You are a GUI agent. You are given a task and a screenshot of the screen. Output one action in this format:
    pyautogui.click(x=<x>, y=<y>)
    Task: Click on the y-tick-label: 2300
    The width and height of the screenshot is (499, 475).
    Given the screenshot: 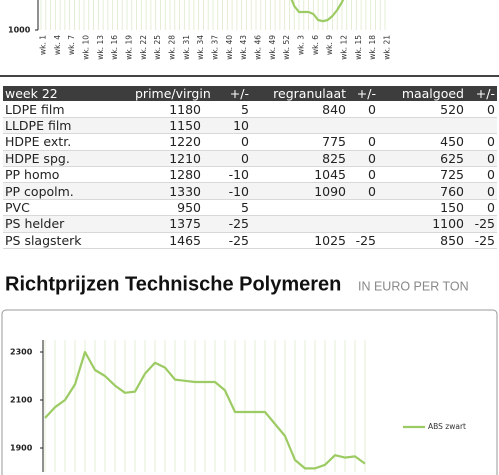 What is the action you would take?
    pyautogui.click(x=21, y=352)
    